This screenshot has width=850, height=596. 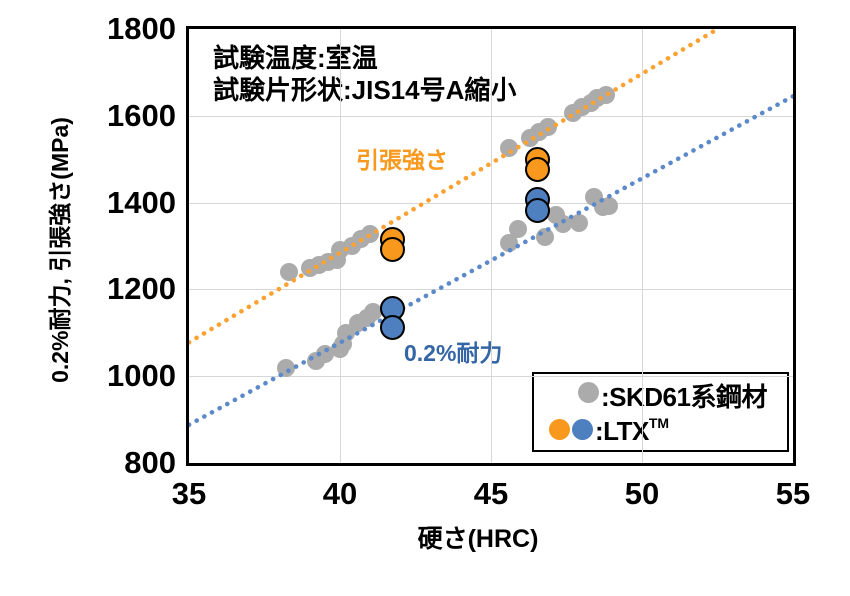 What do you see at coordinates (60, 250) in the screenshot?
I see `y-axis-title: 0.2%耐力, 引張強さ(MPa)` at bounding box center [60, 250].